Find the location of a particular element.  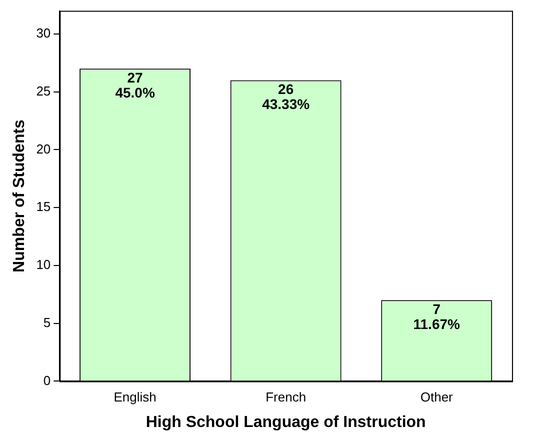

y-tick-label: 5 is located at coordinates (47, 322).